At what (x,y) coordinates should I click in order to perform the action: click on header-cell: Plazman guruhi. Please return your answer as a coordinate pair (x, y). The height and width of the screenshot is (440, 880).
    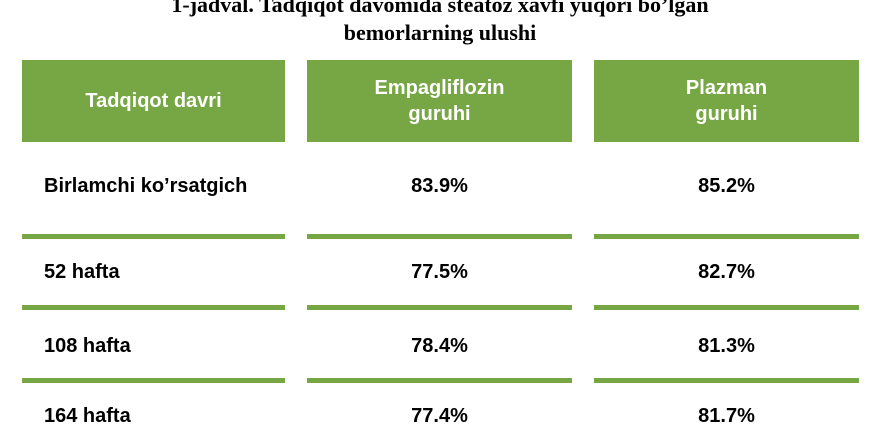
    Looking at the image, I should click on (726, 101).